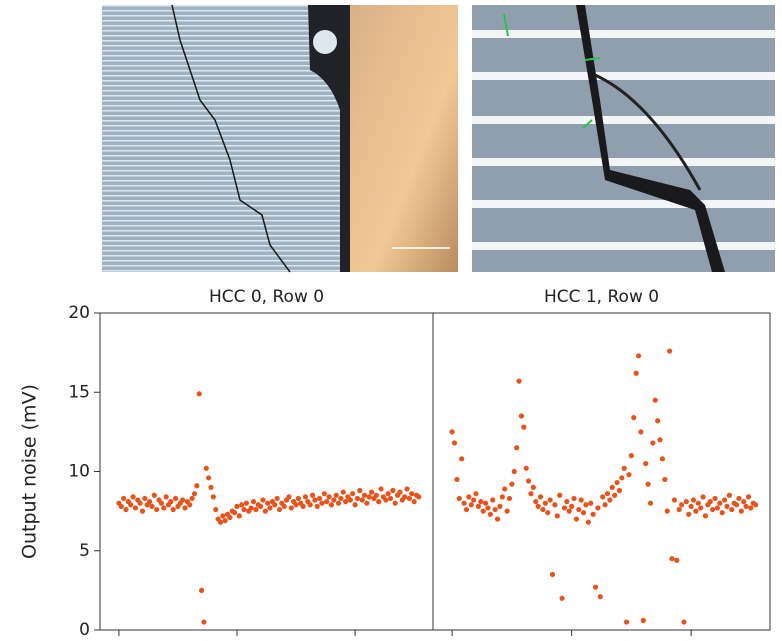 Image resolution: width=782 pixels, height=641 pixels. I want to click on y-tick-label: 15, so click(79, 392).